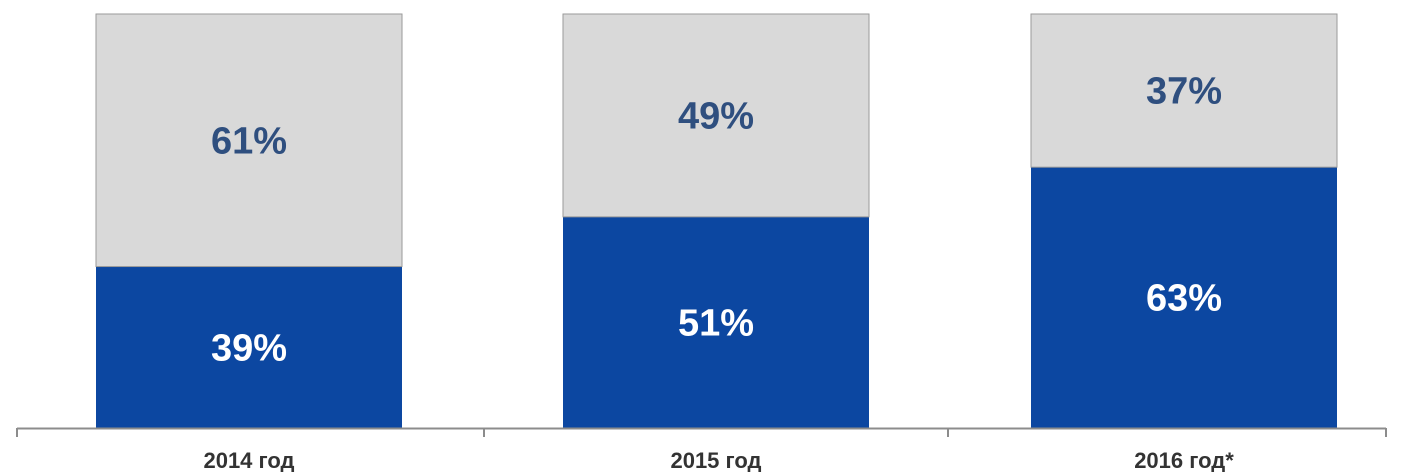  What do you see at coordinates (1184, 460) in the screenshot?
I see `x-tick-label-2: 2016 год*` at bounding box center [1184, 460].